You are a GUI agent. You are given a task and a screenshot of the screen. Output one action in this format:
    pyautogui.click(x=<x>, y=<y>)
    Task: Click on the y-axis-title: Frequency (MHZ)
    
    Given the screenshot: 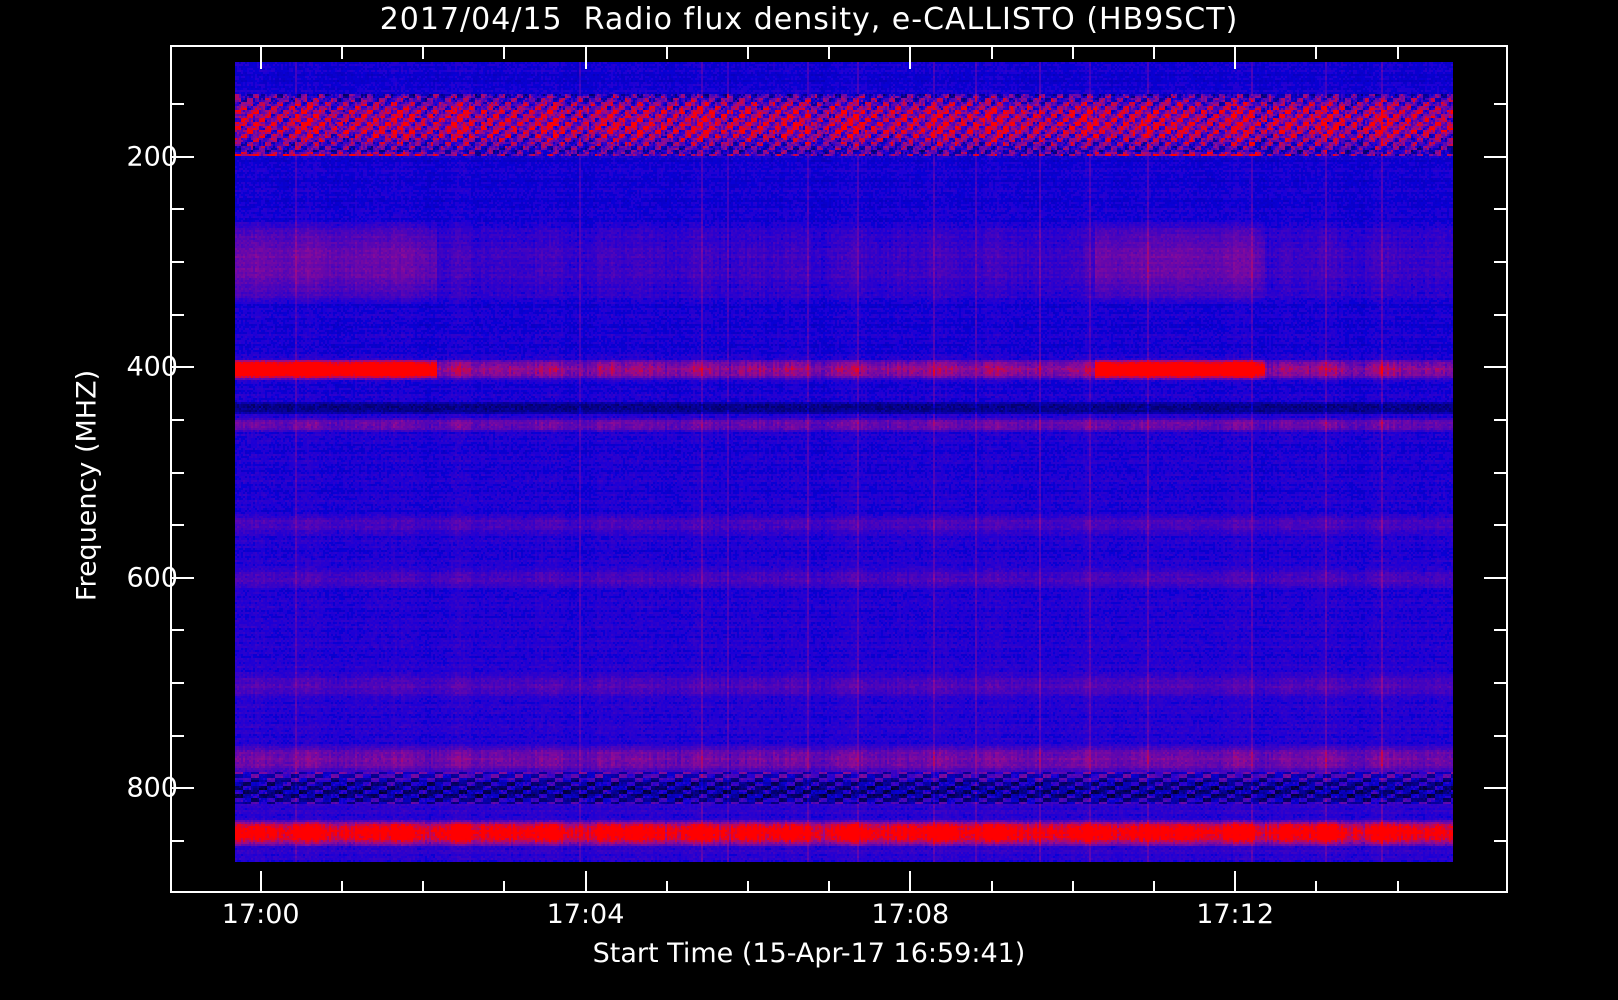 What is the action you would take?
    pyautogui.click(x=87, y=485)
    